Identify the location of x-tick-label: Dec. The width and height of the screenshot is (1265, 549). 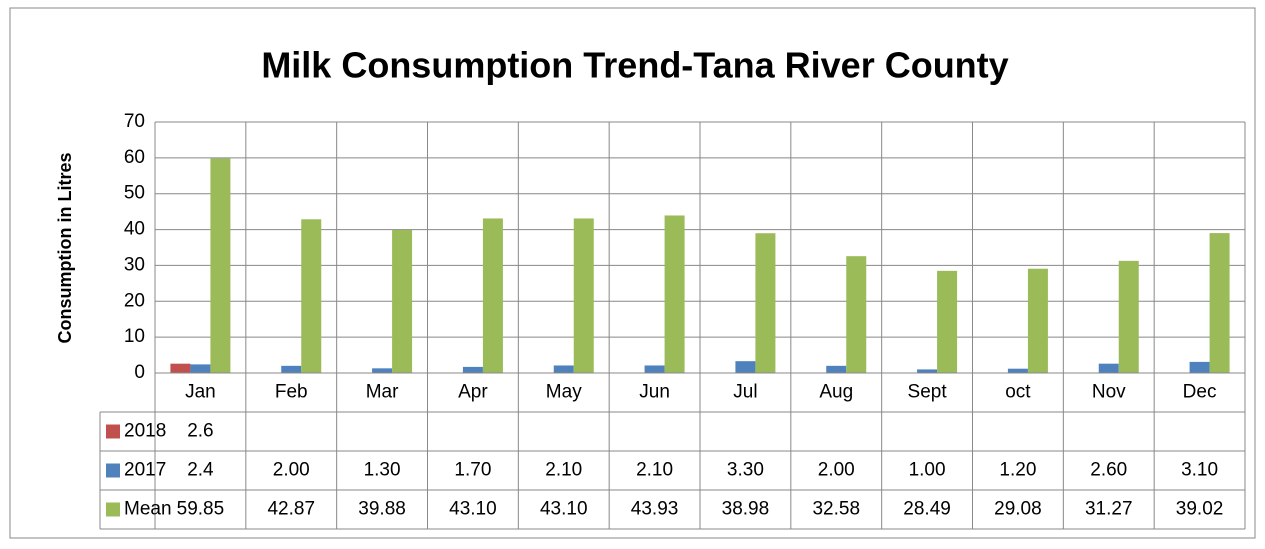
(1200, 392).